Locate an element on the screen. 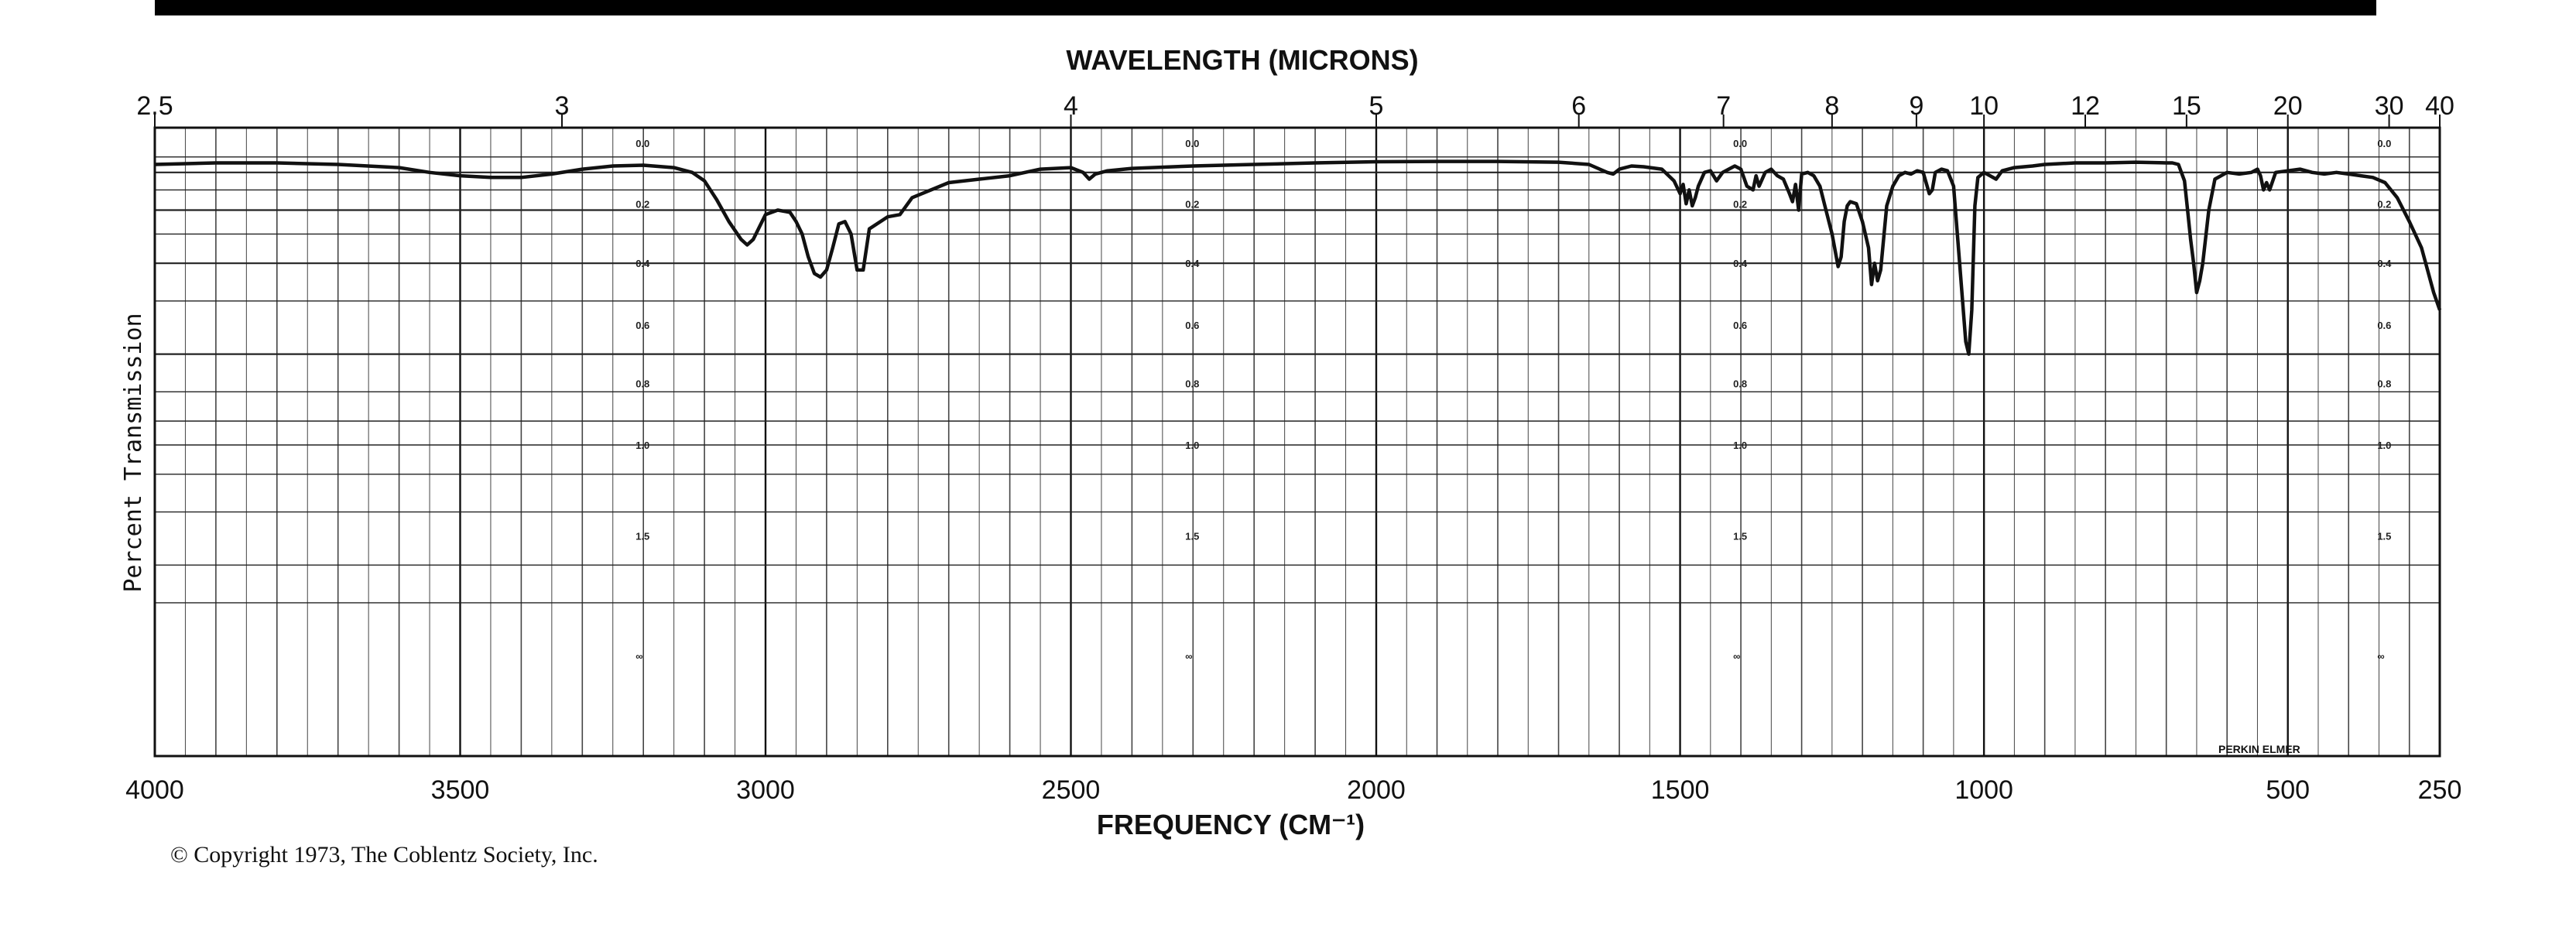 The width and height of the screenshot is (2576, 941). wavelength-tick-label: 12 is located at coordinates (2085, 106).